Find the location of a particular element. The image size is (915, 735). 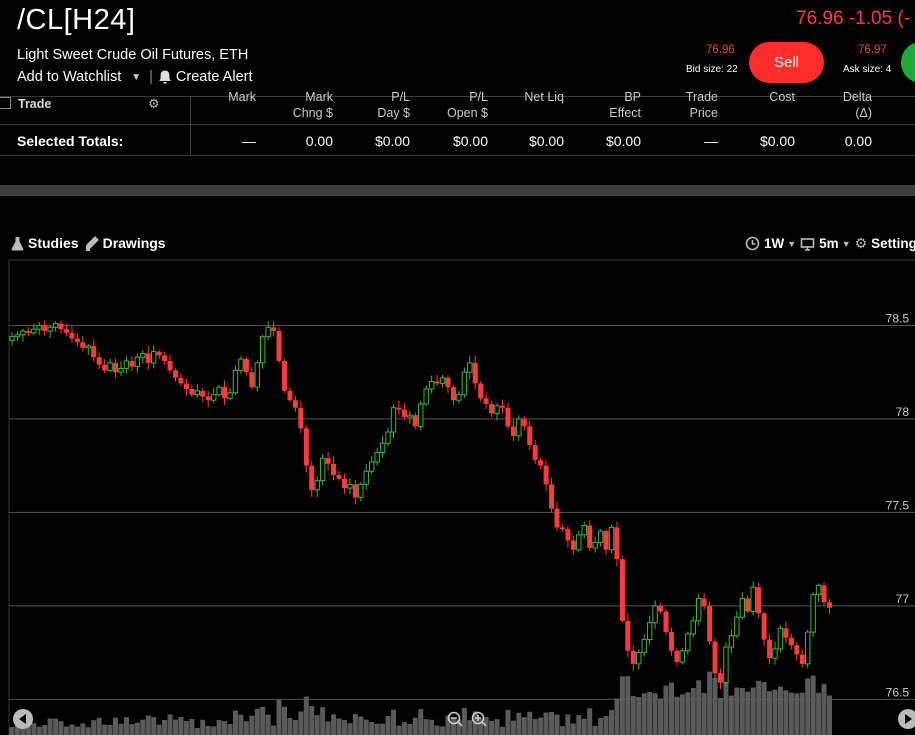

time-range-selector: 1W ▼ is located at coordinates (772, 243).